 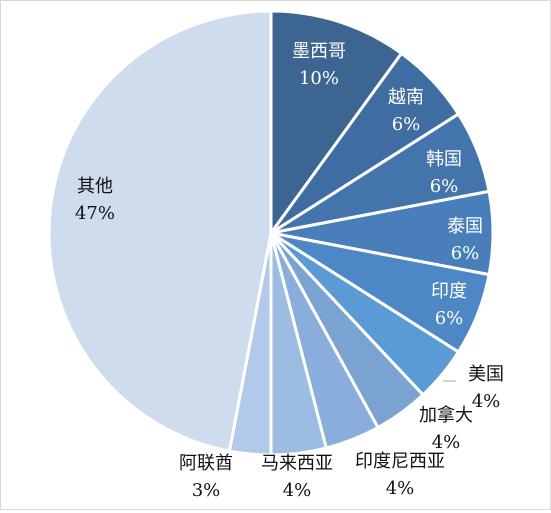 What do you see at coordinates (465, 226) in the screenshot?
I see `slice-category-label: 泰国` at bounding box center [465, 226].